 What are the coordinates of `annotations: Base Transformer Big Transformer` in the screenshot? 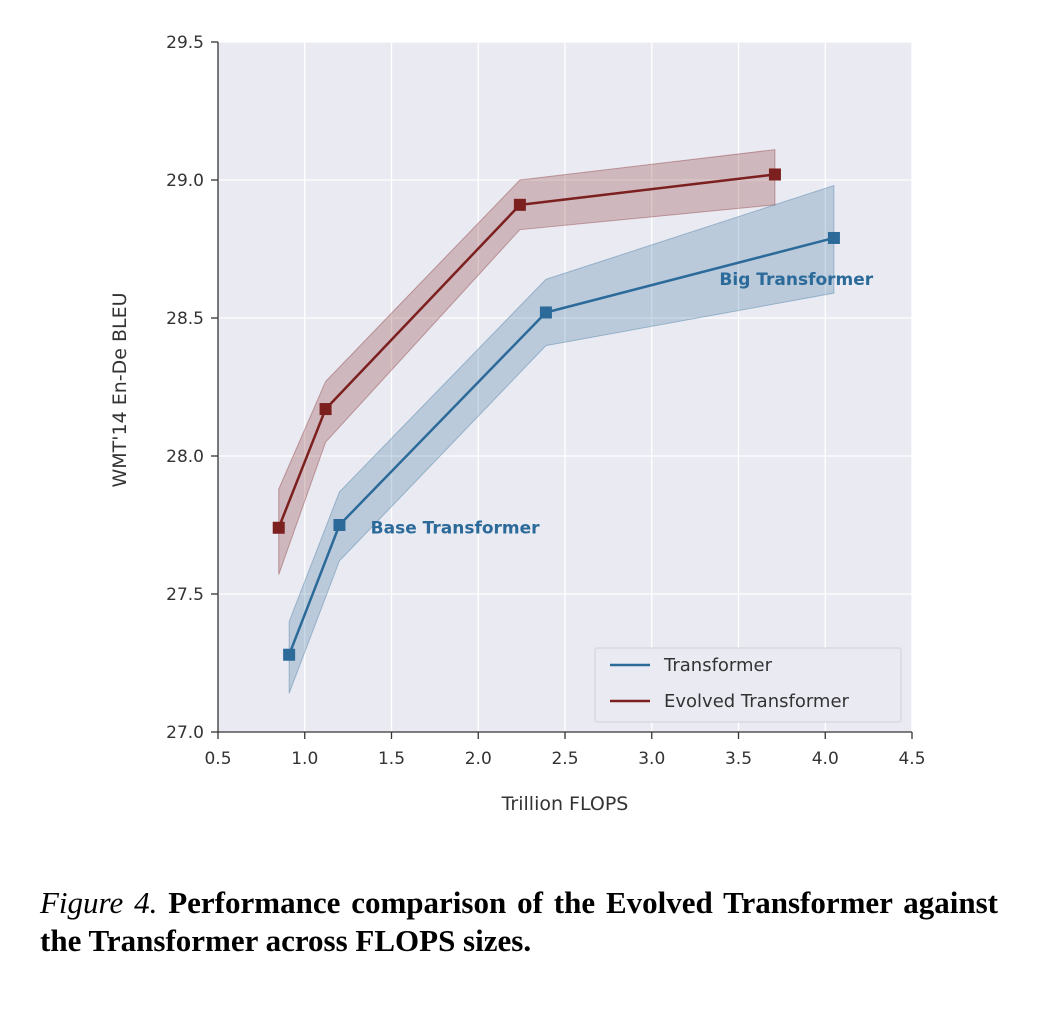 It's located at (622, 404).